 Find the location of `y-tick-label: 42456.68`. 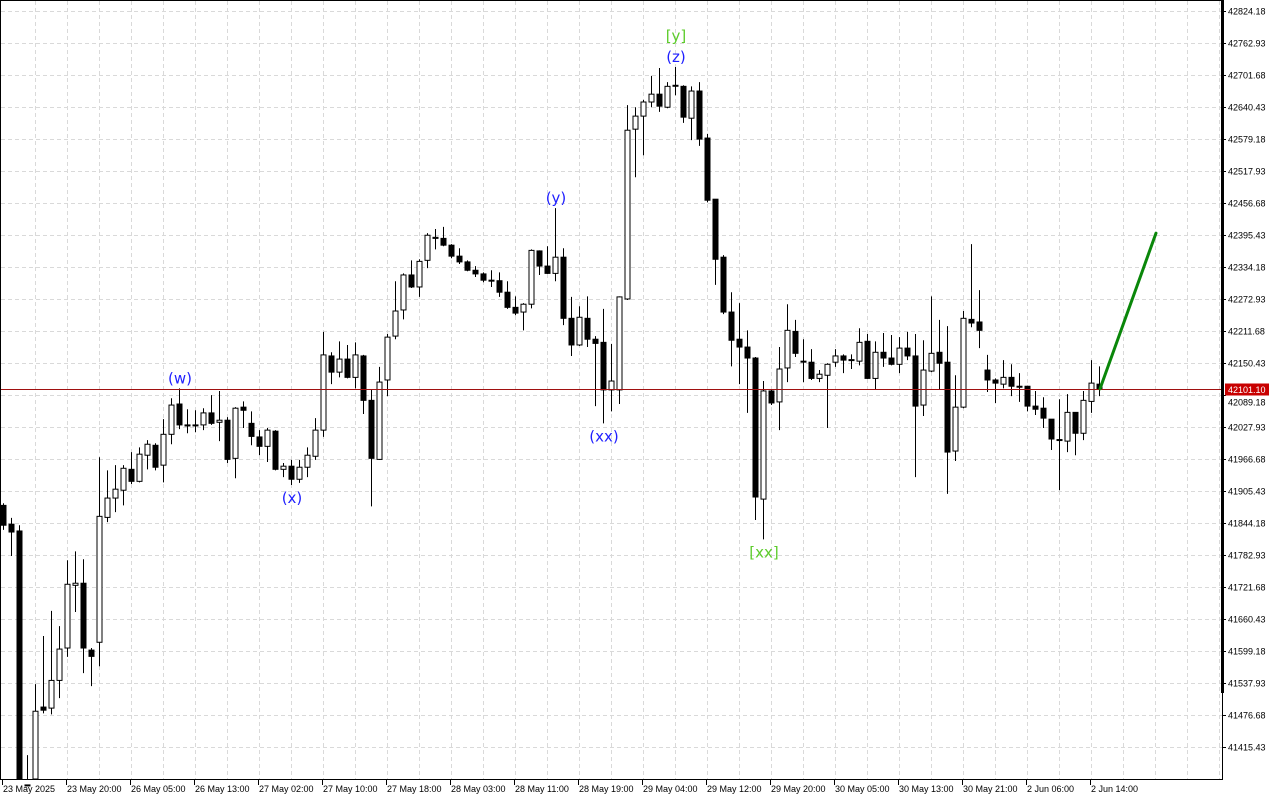

y-tick-label: 42456.68 is located at coordinates (1247, 204).